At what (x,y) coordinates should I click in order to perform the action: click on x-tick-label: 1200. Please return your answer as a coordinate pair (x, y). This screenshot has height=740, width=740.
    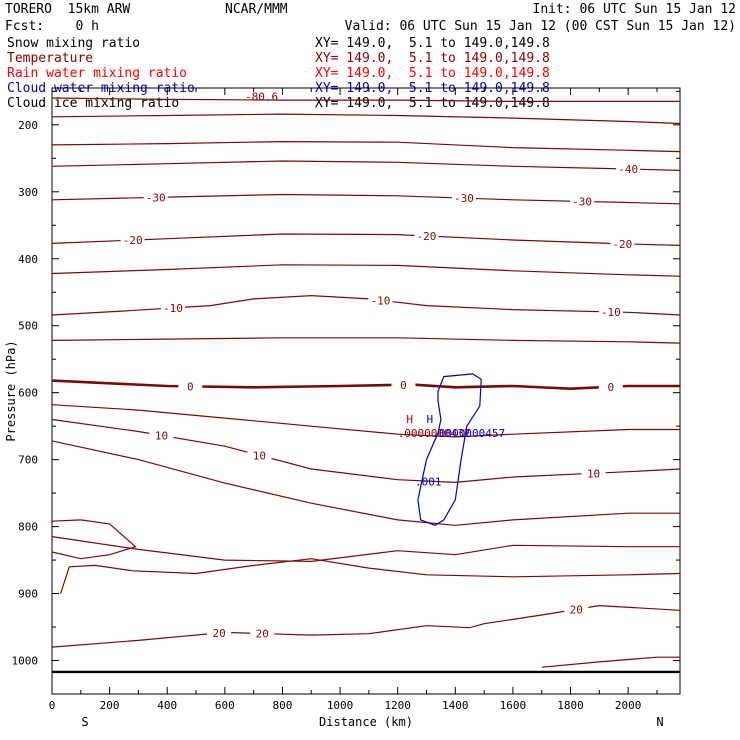
    Looking at the image, I should click on (397, 705).